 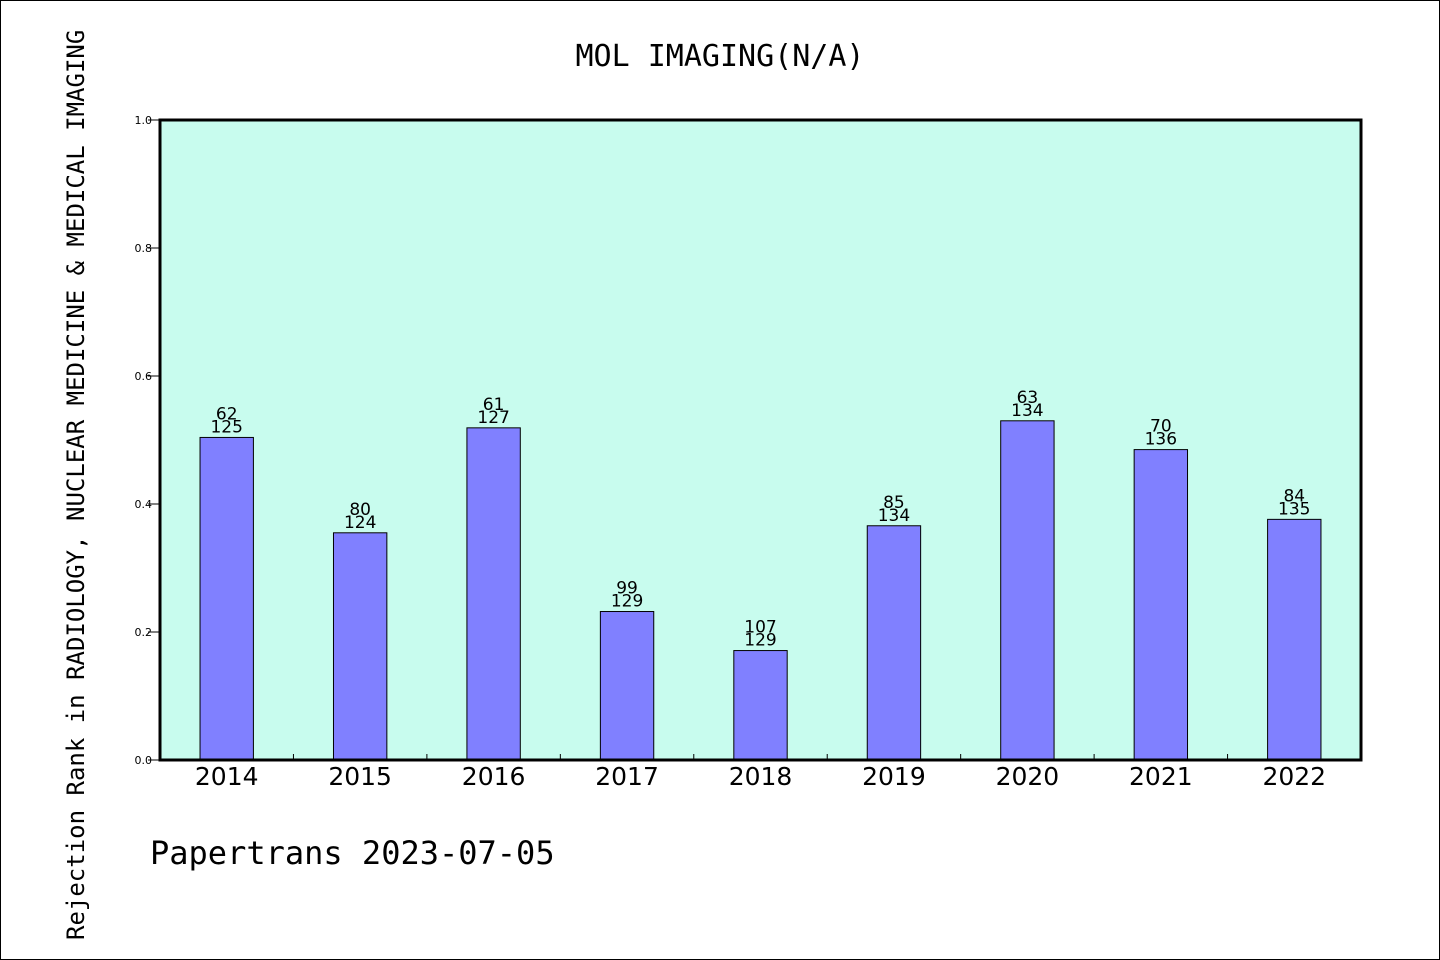 I want to click on bar-2020, so click(x=1027, y=590).